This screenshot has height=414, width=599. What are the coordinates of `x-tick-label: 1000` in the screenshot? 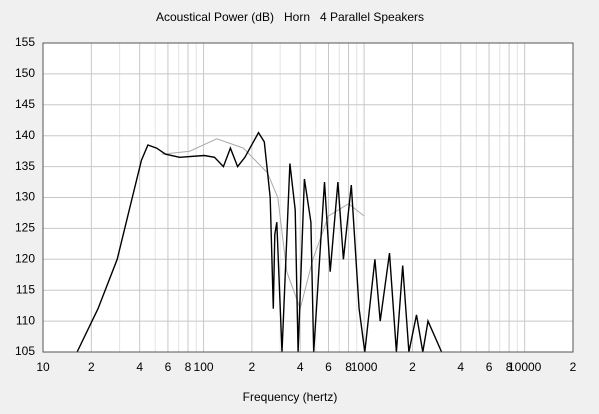 It's located at (364, 367).